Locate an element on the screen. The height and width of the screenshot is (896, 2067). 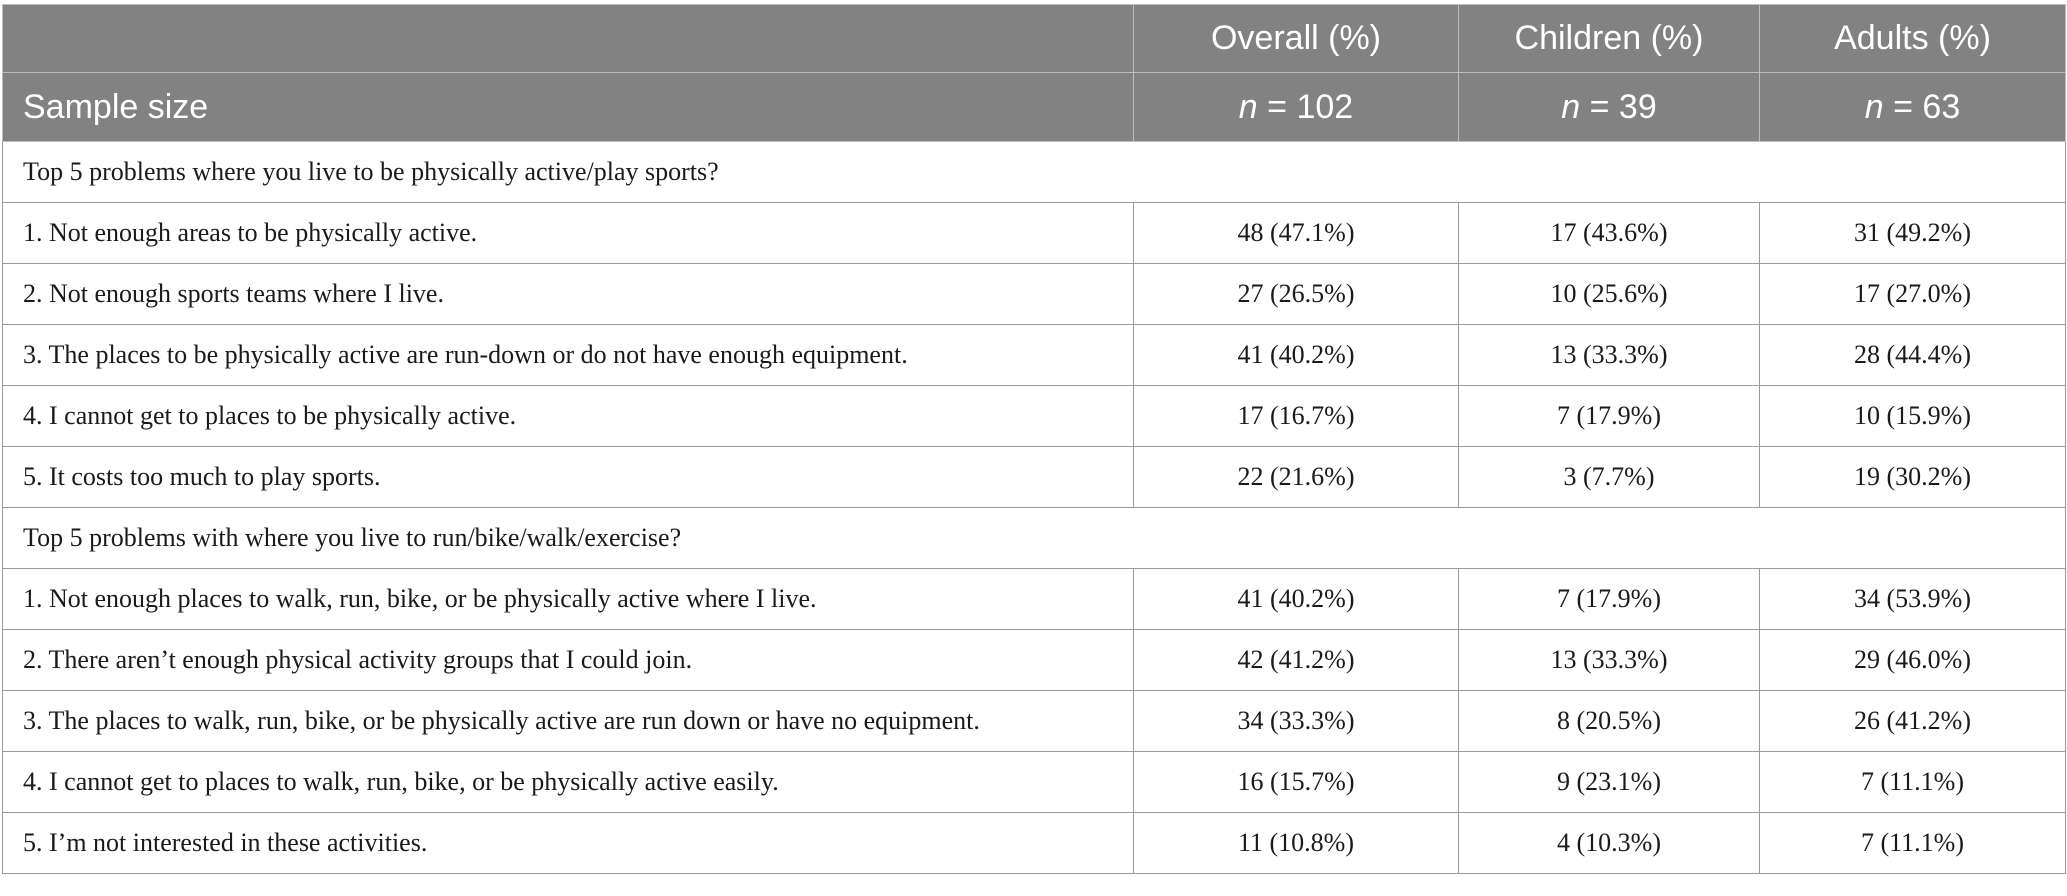
header-row-groups: Overall (%) Children (%) Adults (%) is located at coordinates (1034, 38).